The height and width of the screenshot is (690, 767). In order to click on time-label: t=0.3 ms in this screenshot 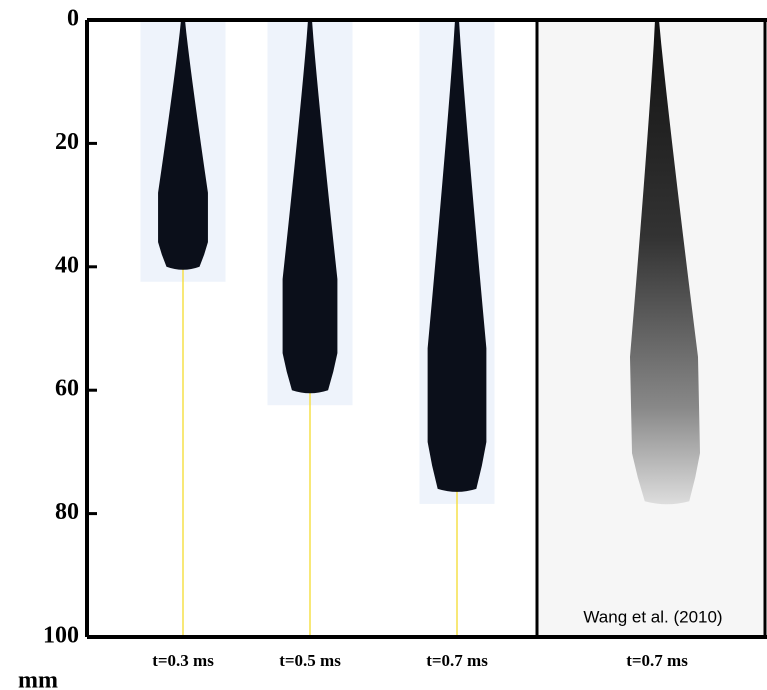, I will do `click(183, 660)`.